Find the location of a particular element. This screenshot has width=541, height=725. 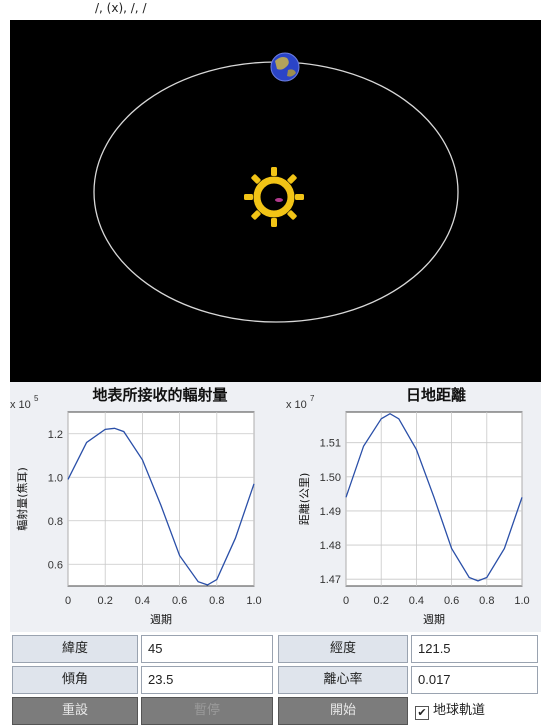

latitude-input: 45 is located at coordinates (207, 649).